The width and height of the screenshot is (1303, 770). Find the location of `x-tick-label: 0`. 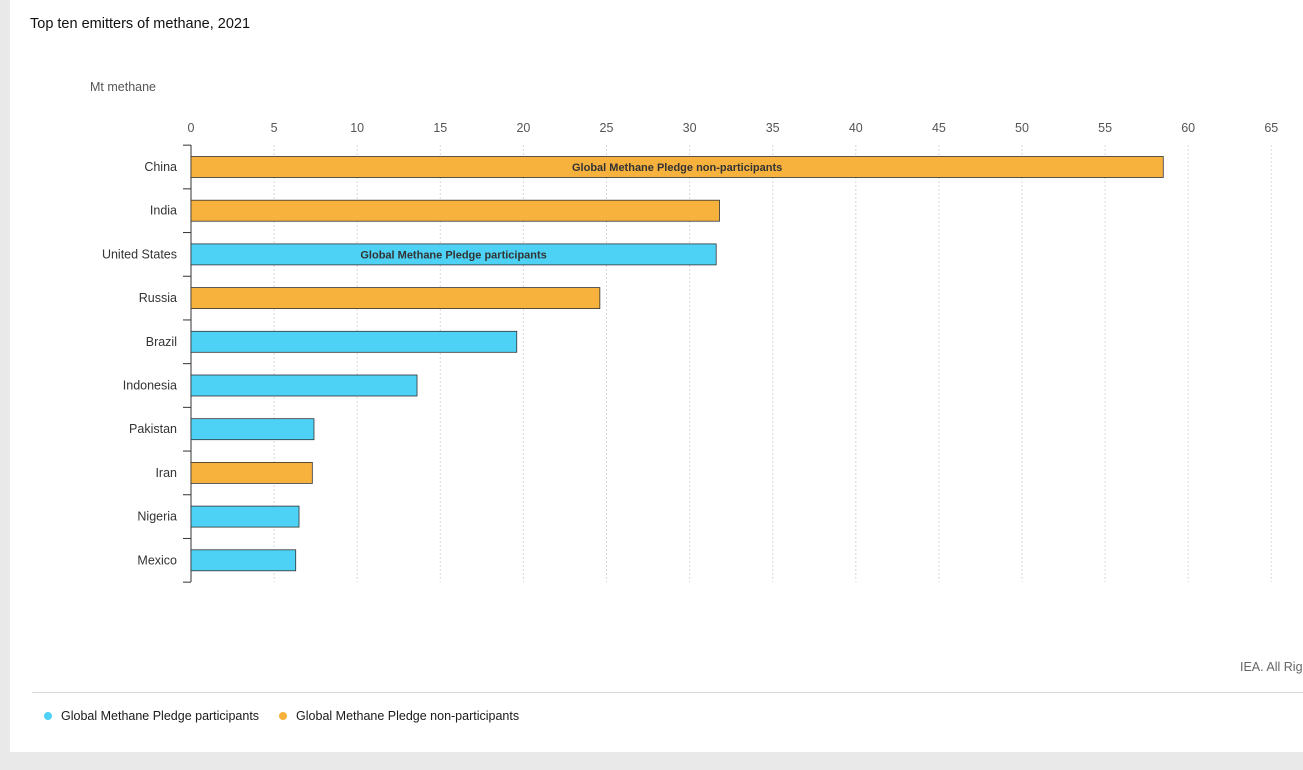

x-tick-label: 0 is located at coordinates (191, 128).